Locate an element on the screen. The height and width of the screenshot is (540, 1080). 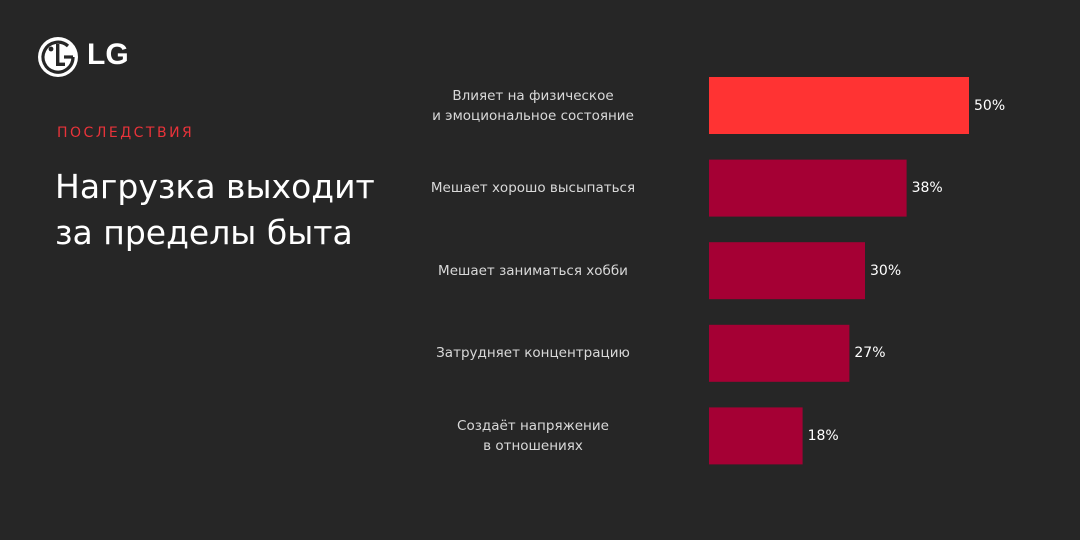
value-label: 18% is located at coordinates (823, 435).